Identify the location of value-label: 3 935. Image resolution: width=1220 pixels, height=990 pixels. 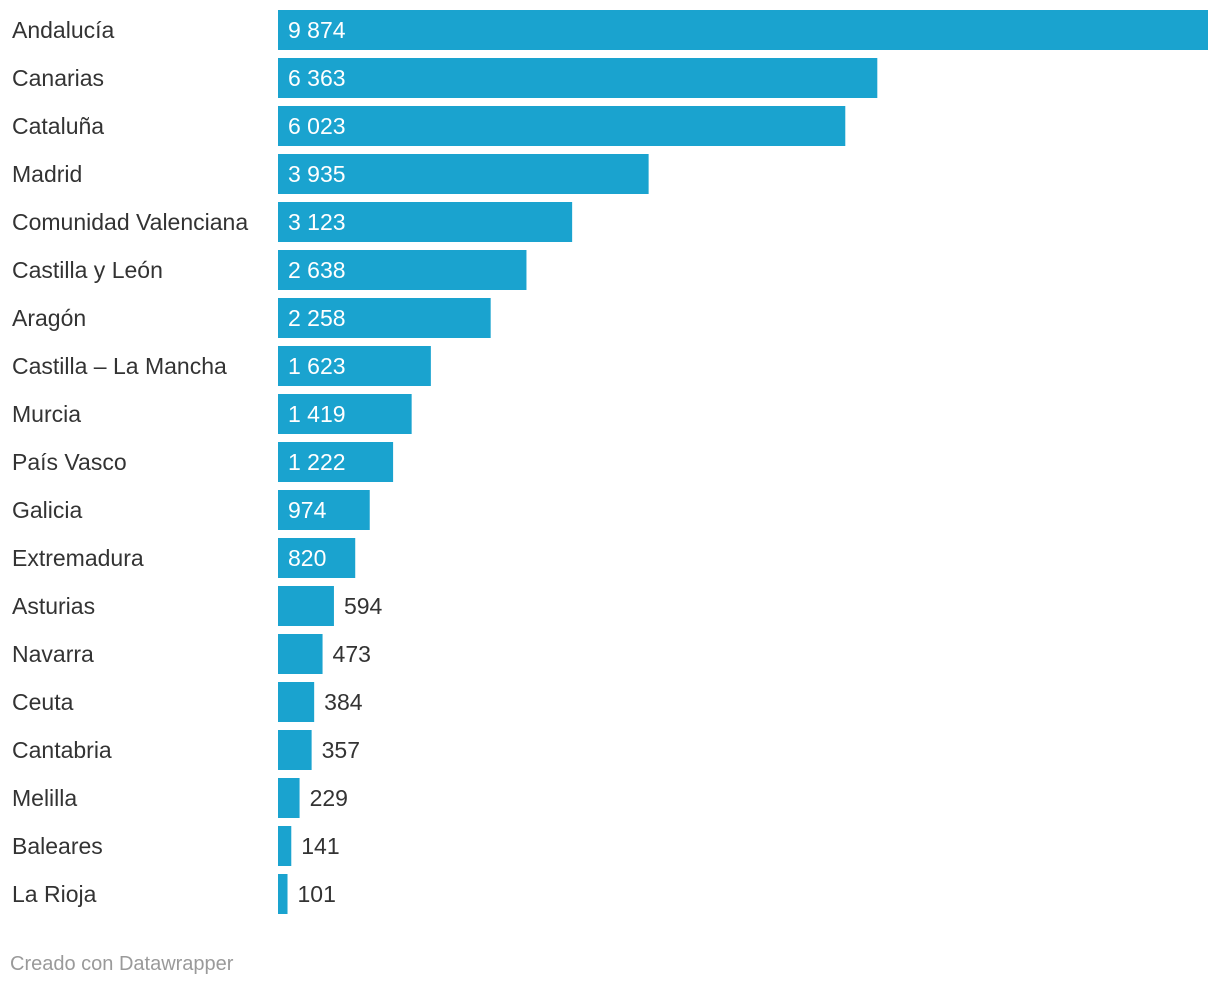
(317, 174).